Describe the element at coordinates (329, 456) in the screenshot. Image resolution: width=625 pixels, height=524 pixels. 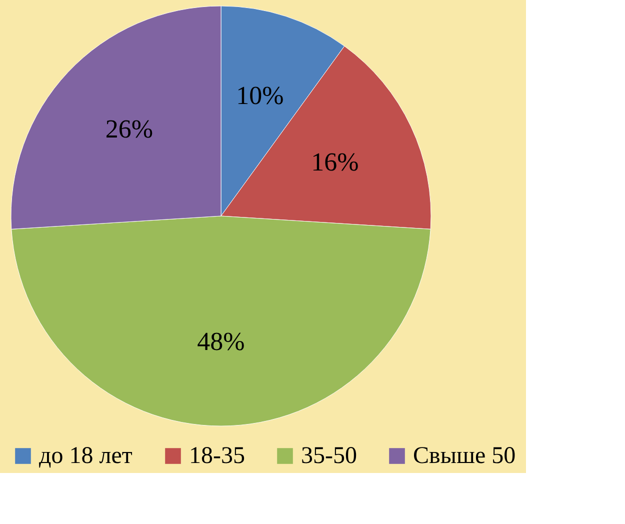
I see `legend-label: 35-50` at that location.